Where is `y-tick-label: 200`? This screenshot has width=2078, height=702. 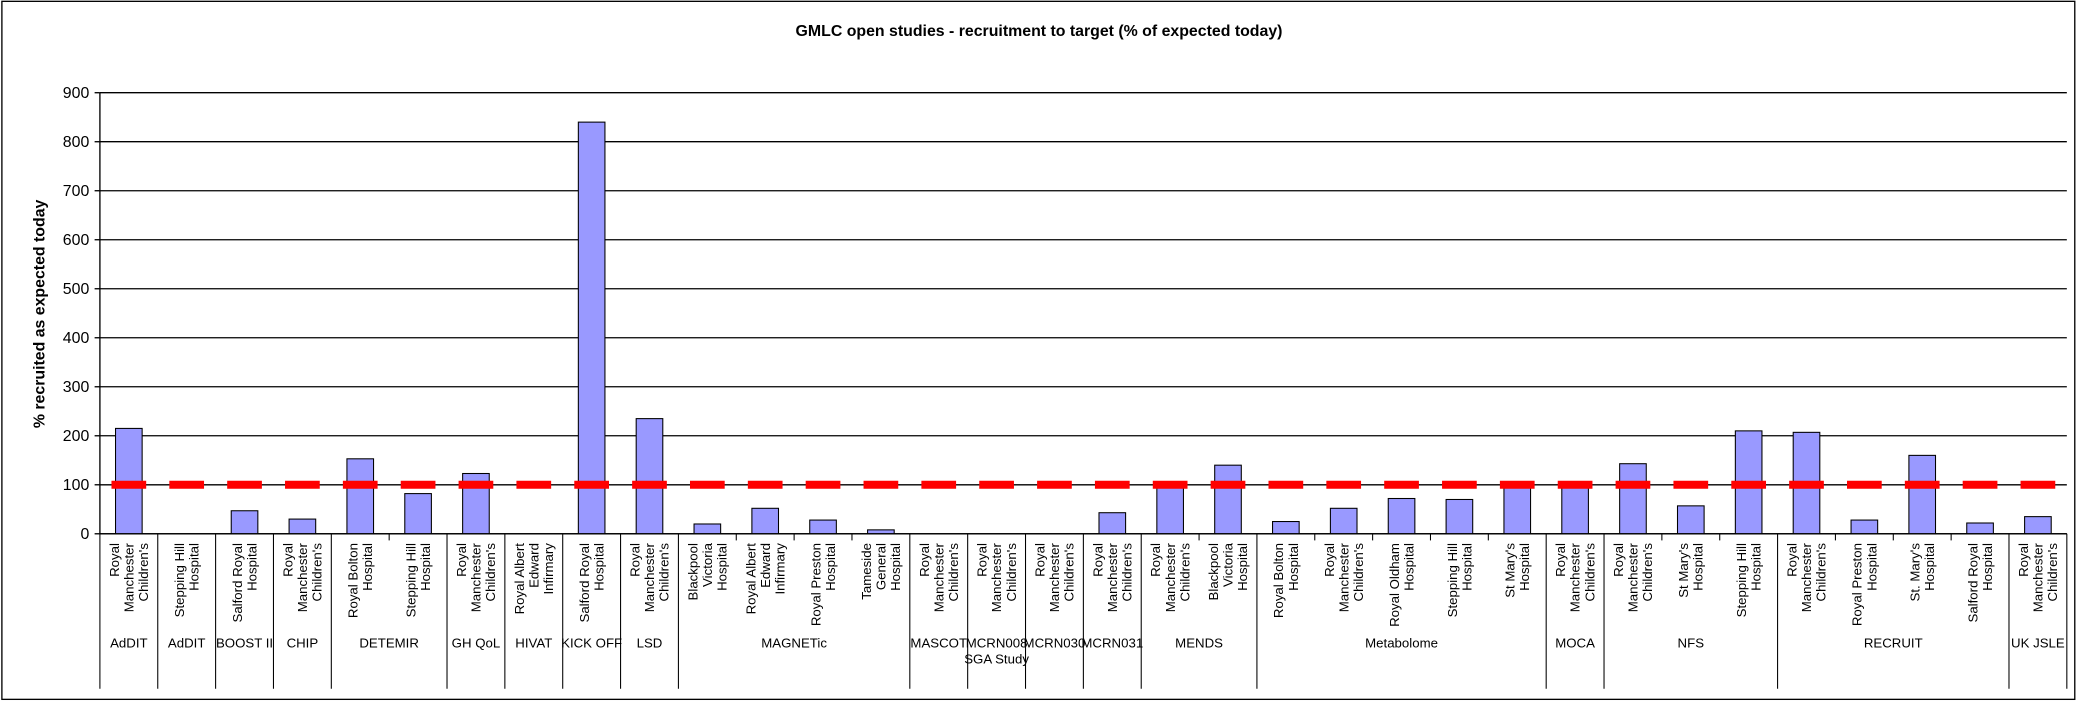 y-tick-label: 200 is located at coordinates (76, 436).